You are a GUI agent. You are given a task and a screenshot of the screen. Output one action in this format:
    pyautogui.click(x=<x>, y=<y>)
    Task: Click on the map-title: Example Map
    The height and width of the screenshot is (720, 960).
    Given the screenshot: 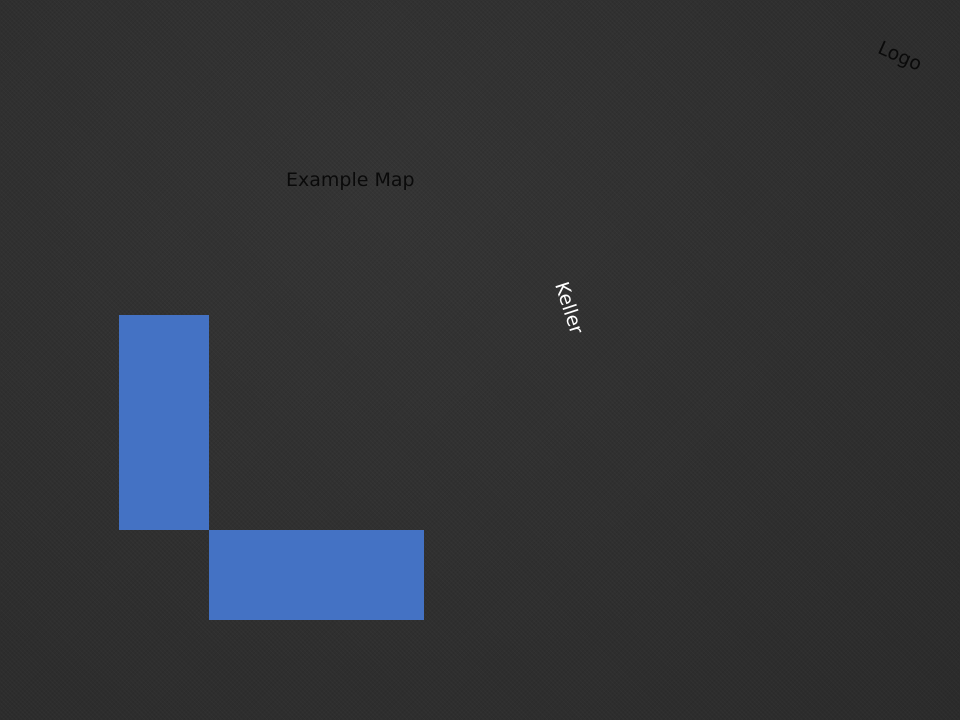 What is the action you would take?
    pyautogui.click(x=350, y=180)
    